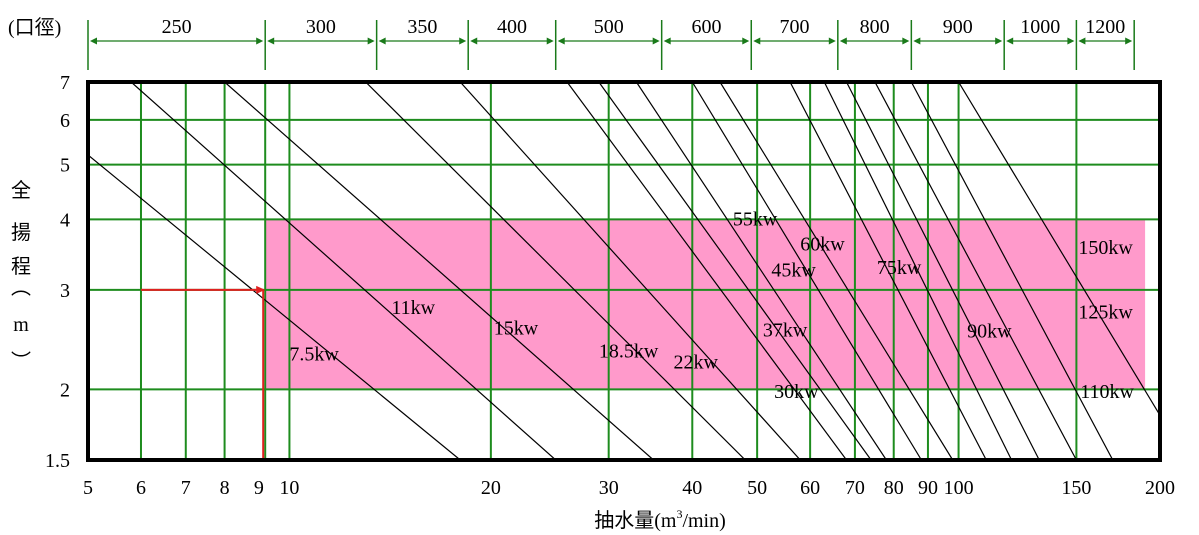 This screenshot has height=535, width=1199. I want to click on x-tick-label: 80, so click(894, 488).